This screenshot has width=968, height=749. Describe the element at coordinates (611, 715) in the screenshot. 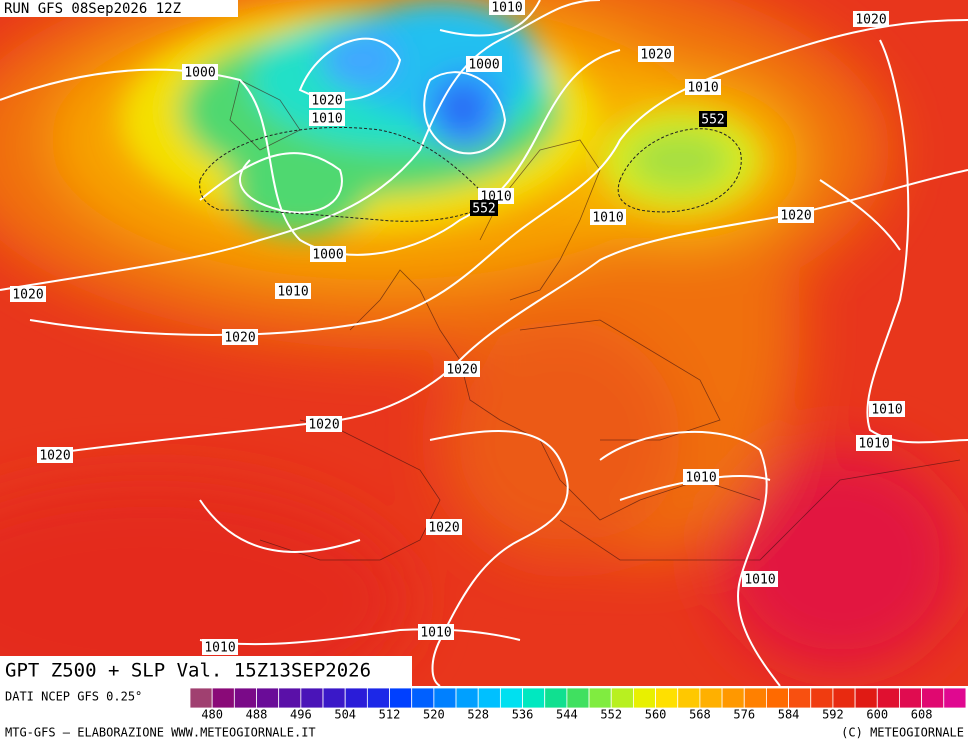

I see `colorbar-tick-label: 552` at that location.